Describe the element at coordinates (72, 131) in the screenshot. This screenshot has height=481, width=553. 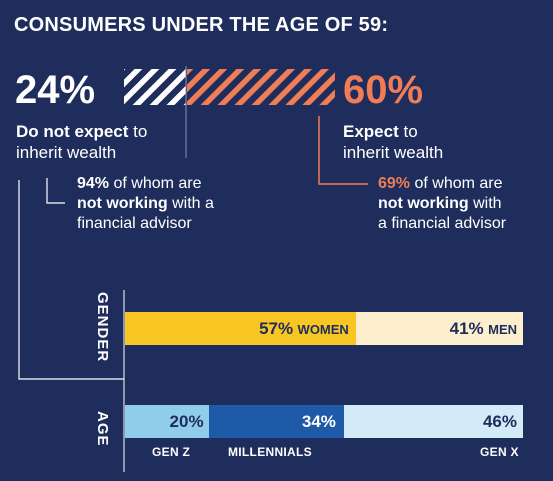
I see `left-label-bold: Do not expect` at that location.